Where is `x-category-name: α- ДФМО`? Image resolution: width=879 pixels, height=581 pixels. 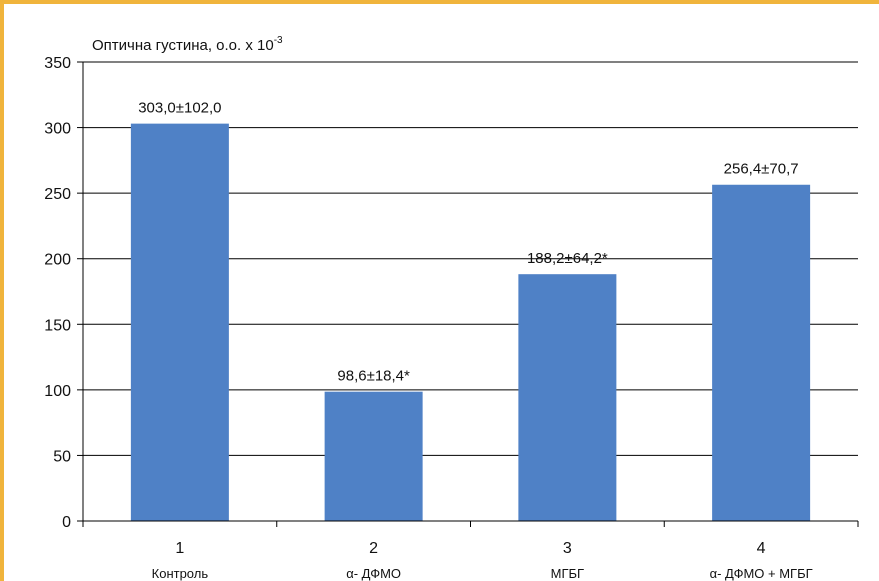
x-category-name: α- ДФМО is located at coordinates (373, 573).